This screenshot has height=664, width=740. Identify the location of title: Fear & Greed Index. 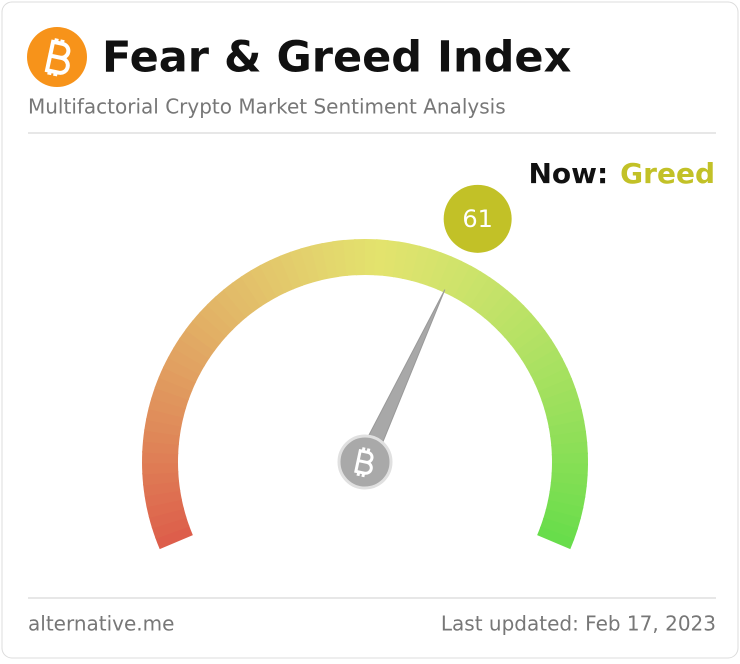
(337, 58).